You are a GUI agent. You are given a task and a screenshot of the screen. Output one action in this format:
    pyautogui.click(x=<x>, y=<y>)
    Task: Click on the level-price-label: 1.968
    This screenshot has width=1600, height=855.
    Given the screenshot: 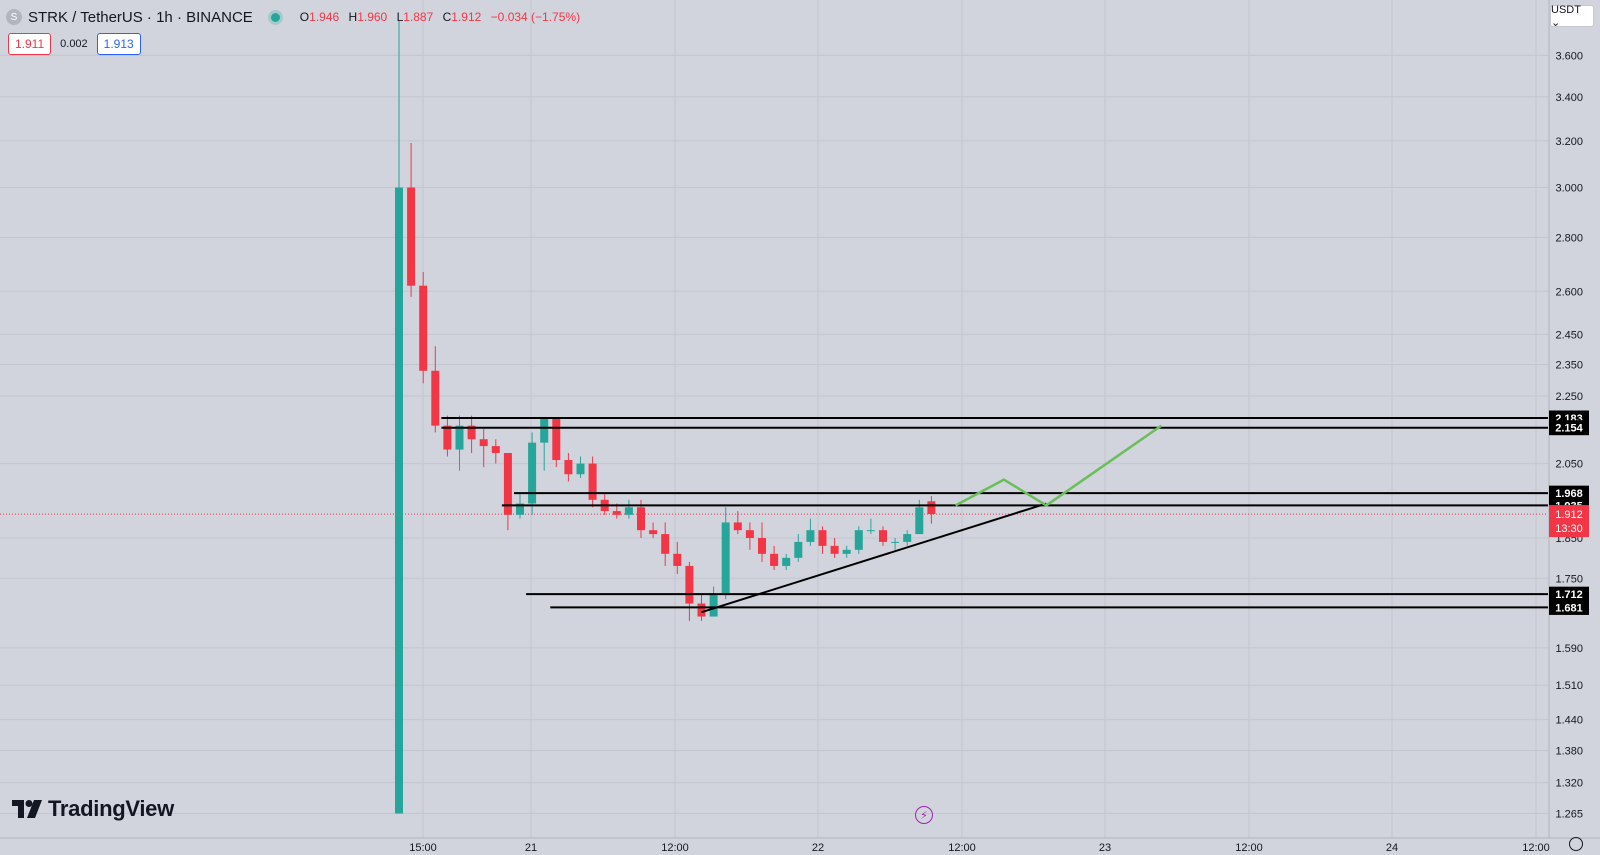 What is the action you would take?
    pyautogui.click(x=1569, y=493)
    